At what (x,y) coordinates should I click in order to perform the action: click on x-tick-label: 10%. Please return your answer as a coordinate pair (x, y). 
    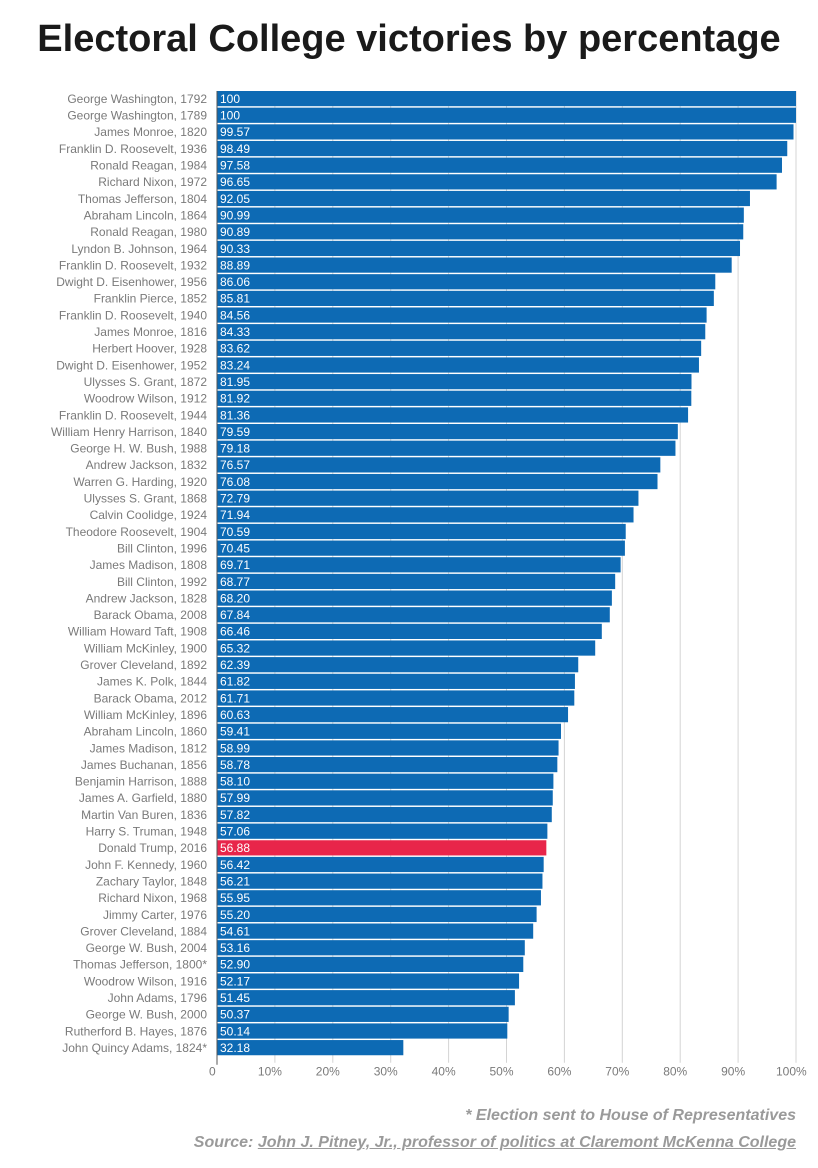
    Looking at the image, I should click on (270, 1072).